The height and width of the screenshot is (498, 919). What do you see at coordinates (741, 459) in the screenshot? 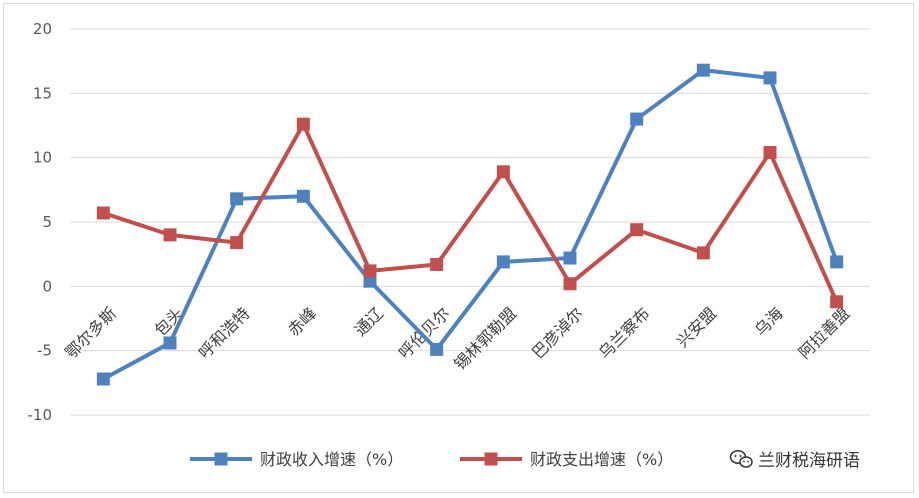
I see `wechat-icon` at bounding box center [741, 459].